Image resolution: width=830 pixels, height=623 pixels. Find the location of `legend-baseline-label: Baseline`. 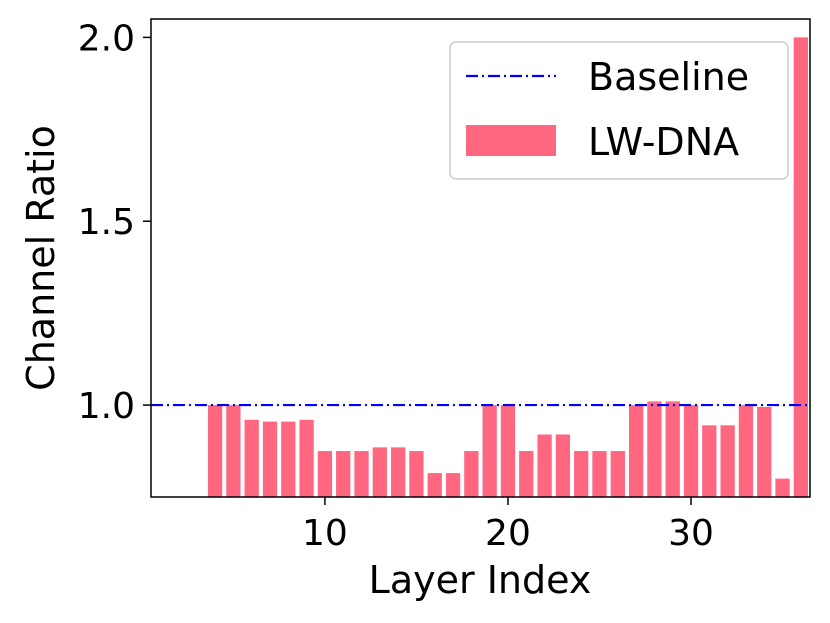

legend-baseline-label: Baseline is located at coordinates (668, 77).